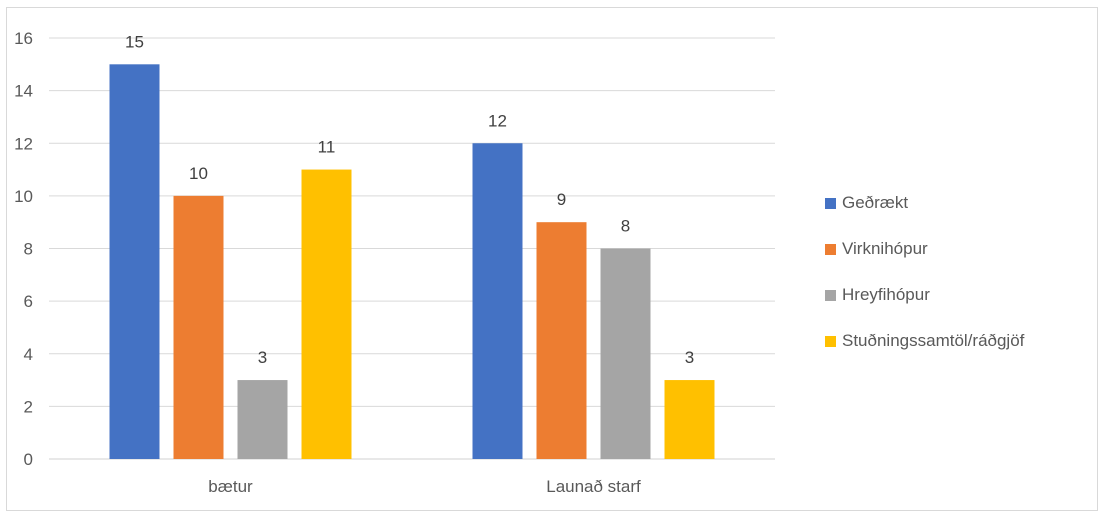 This screenshot has width=1103, height=514. Describe the element at coordinates (885, 248) in the screenshot. I see `legend-label: Virknihópur` at that location.